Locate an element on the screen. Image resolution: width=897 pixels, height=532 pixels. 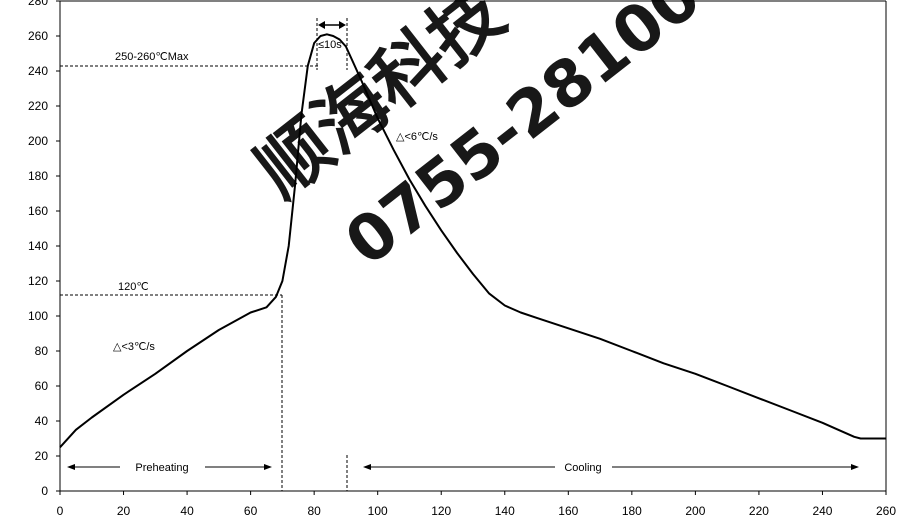
y-tick-label: 220 is located at coordinates (38, 106).